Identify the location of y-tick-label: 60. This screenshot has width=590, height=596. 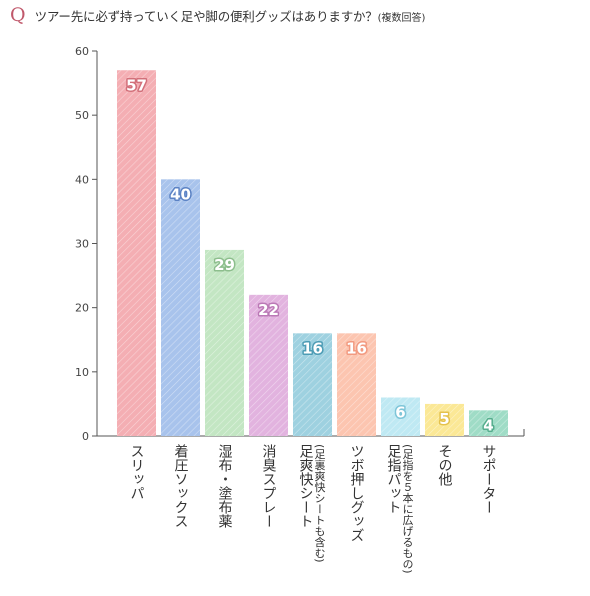
(82, 51).